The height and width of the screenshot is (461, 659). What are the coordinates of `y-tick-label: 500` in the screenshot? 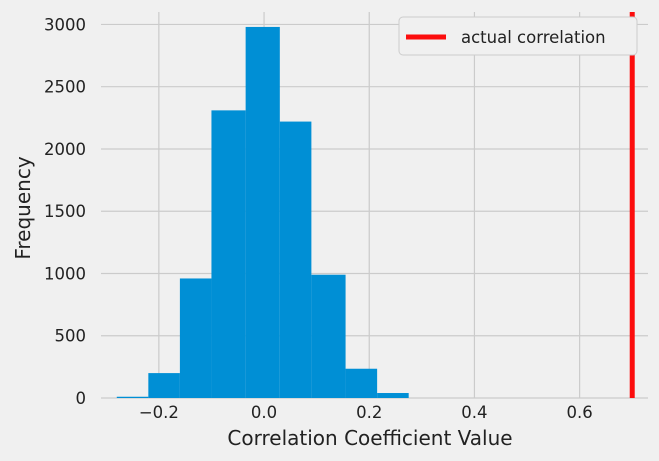 It's located at (71, 336).